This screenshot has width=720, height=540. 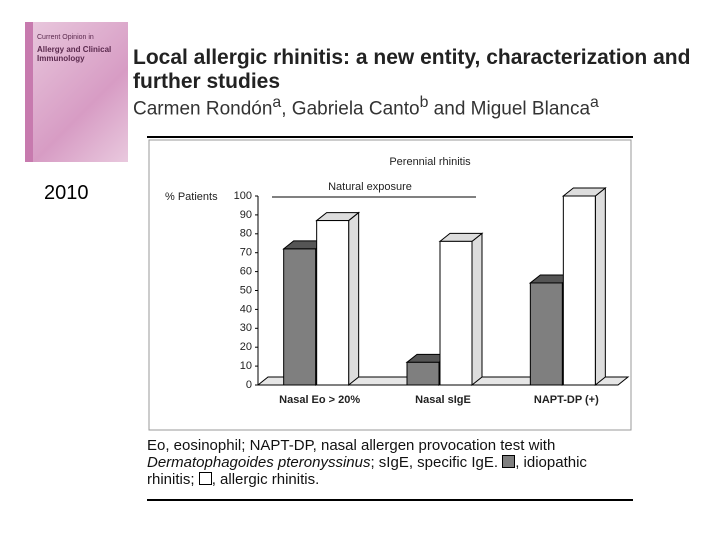 I want to click on y-tick-label: 90, so click(x=246, y=215).